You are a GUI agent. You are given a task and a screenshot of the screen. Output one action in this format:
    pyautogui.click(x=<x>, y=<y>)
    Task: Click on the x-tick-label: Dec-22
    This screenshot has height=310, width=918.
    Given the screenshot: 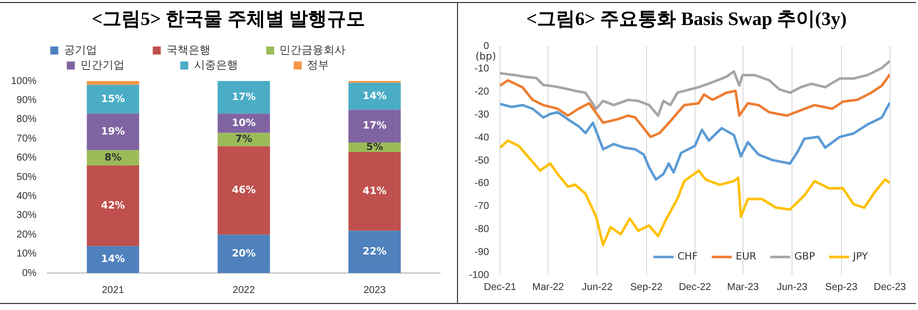 What is the action you would take?
    pyautogui.click(x=694, y=287)
    